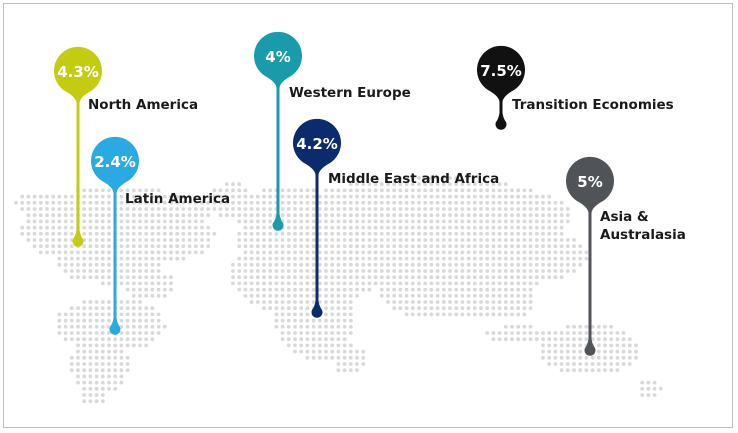 The width and height of the screenshot is (738, 433). I want to click on pin-middle-east-africa: 4.2%, so click(317, 218).